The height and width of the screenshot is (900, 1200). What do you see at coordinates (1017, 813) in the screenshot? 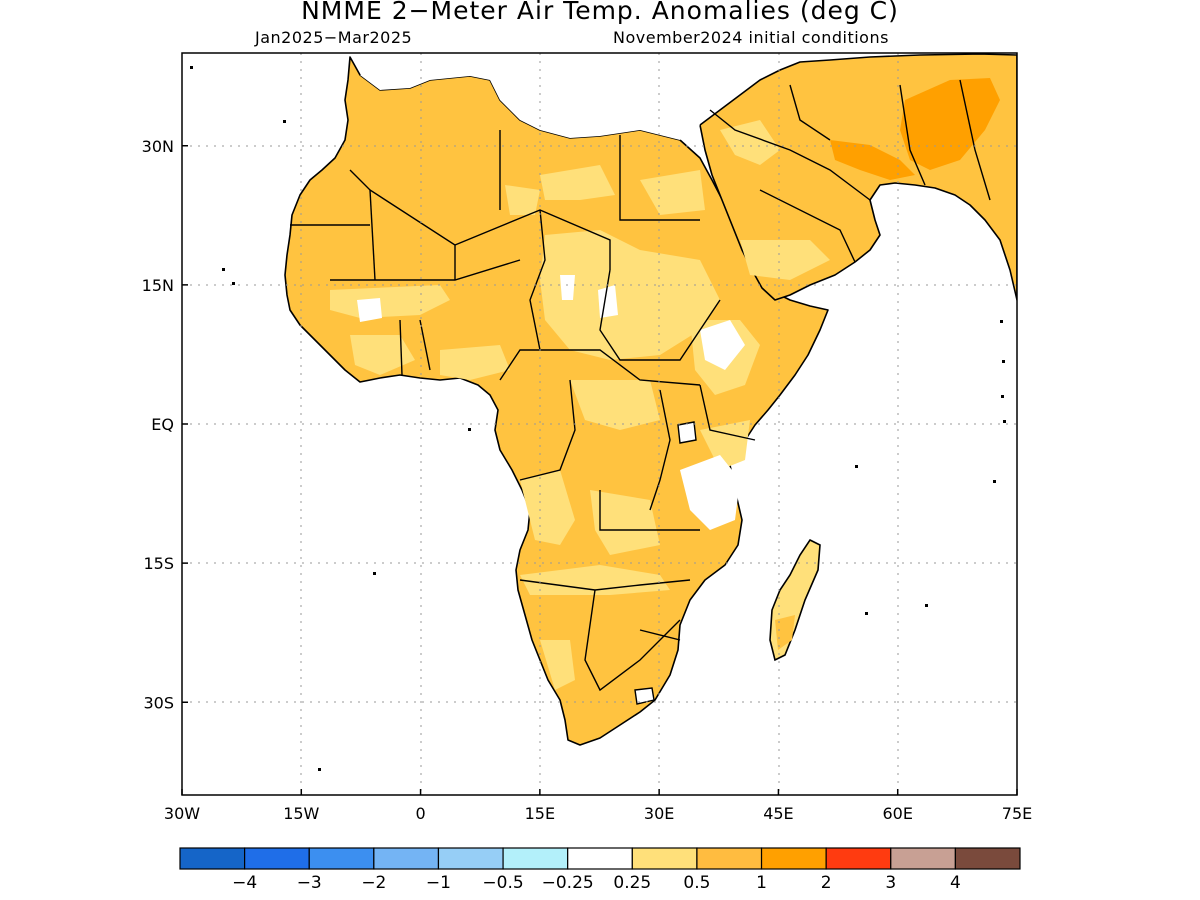
I see `x-tick-label: 75E` at bounding box center [1017, 813].